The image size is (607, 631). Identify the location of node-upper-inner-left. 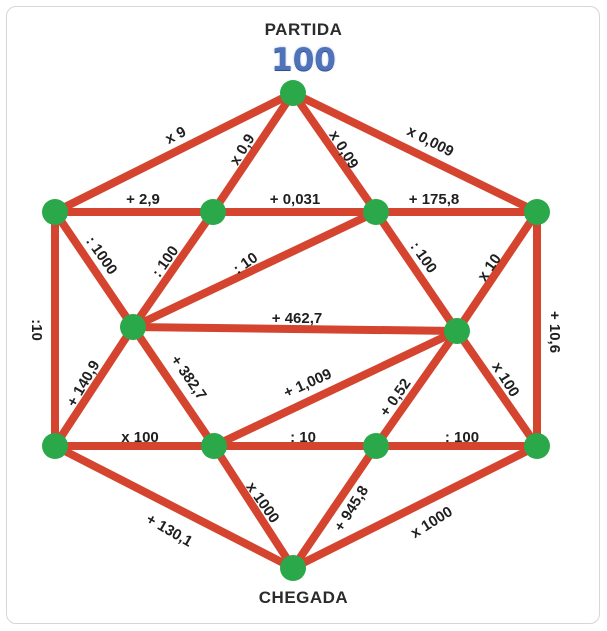
(213, 212).